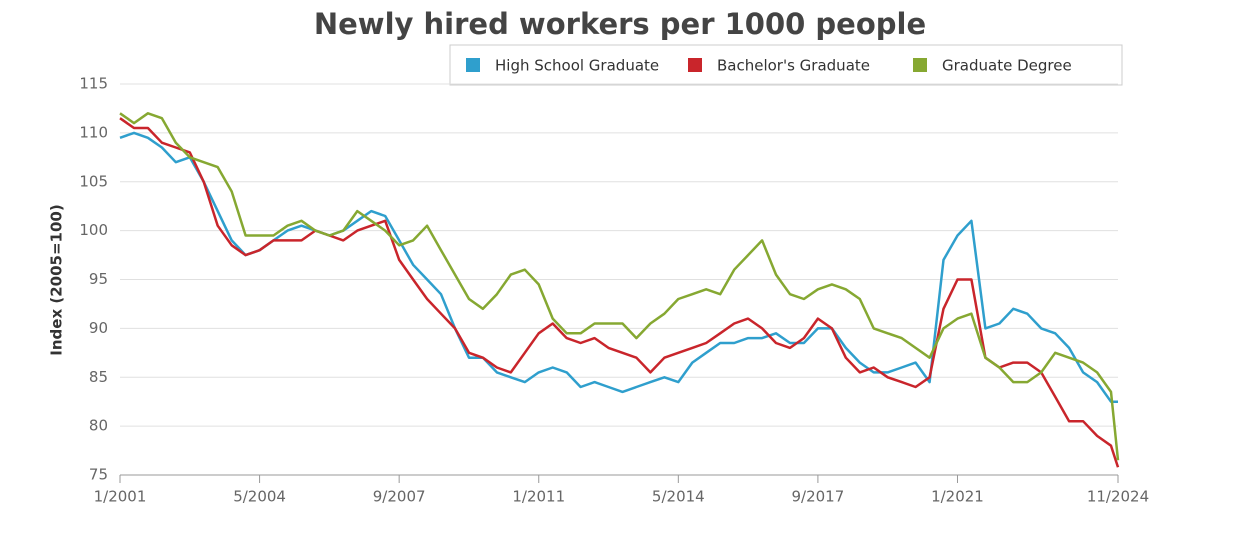  I want to click on legend-box, so click(786, 65).